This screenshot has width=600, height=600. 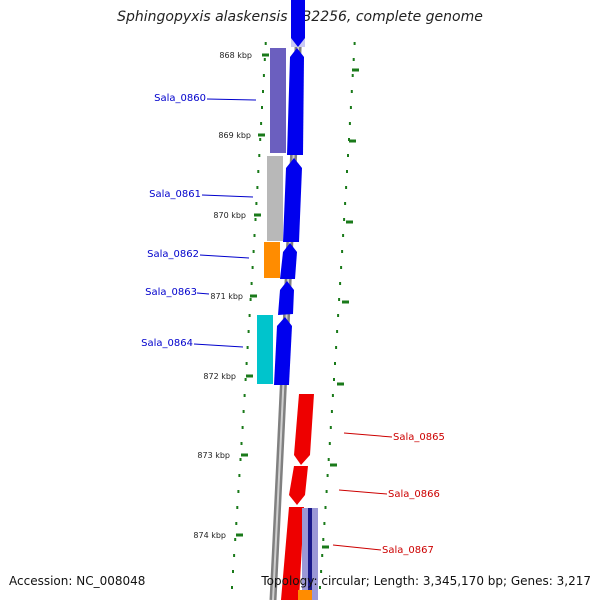 I want to click on forward-cog-track, so click(x=271, y=216).